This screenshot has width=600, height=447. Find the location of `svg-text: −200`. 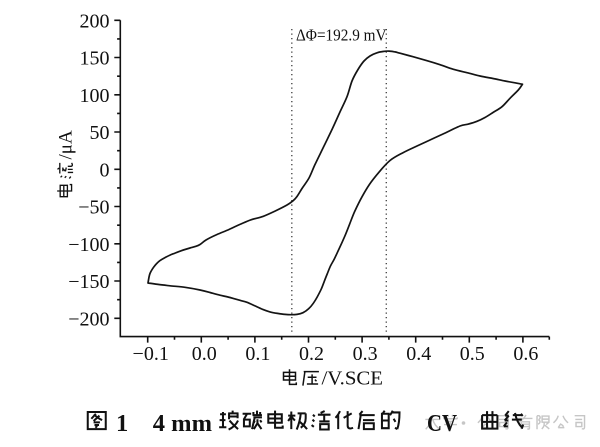

svg-text: −200 is located at coordinates (88, 319).